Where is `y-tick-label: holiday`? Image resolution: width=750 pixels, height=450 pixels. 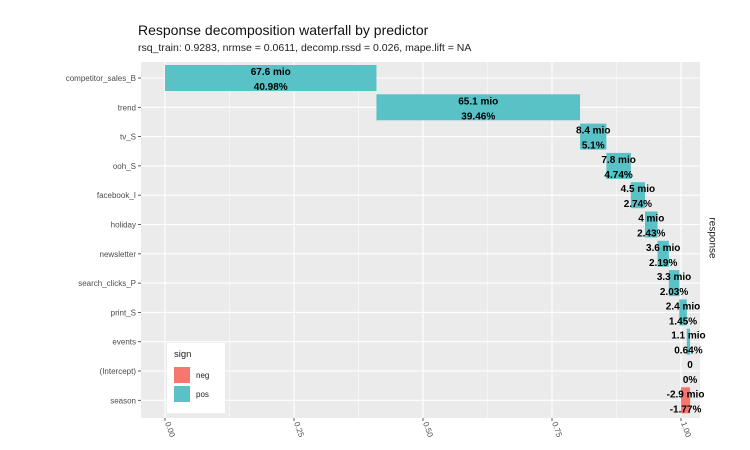 y-tick-label: holiday is located at coordinates (123, 225).